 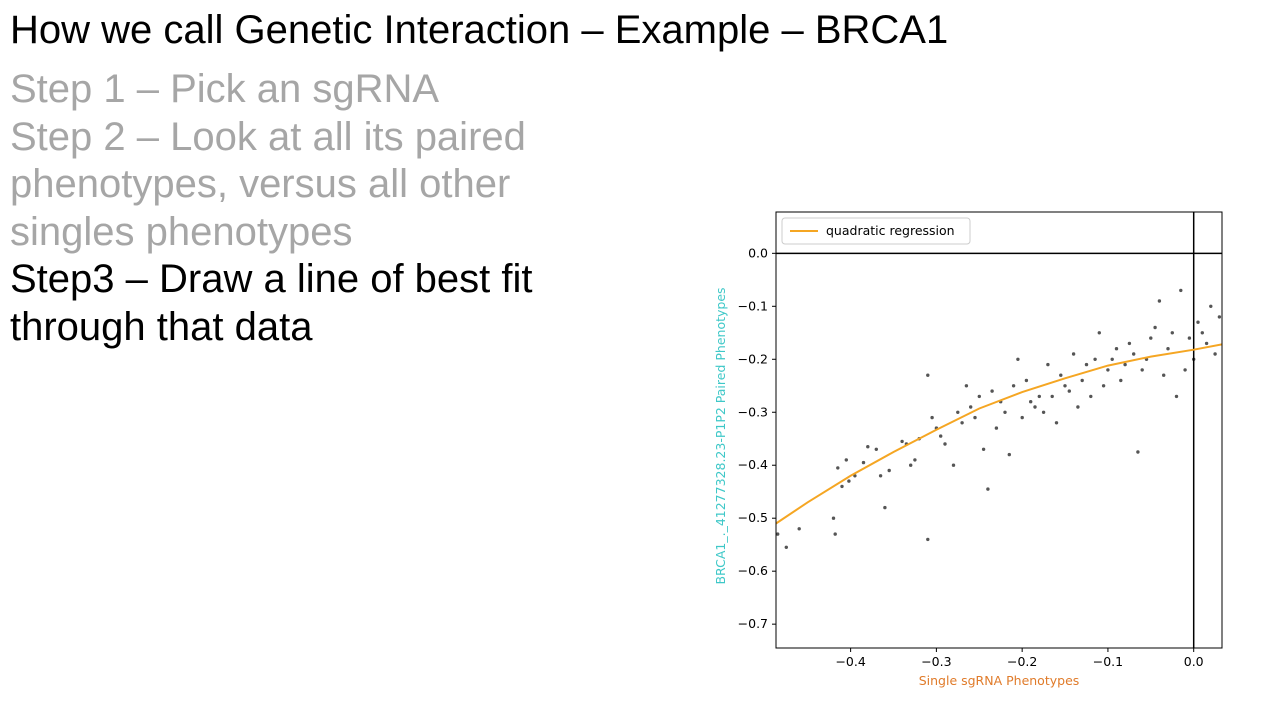 I want to click on step-line-6: through that data, so click(x=161, y=326).